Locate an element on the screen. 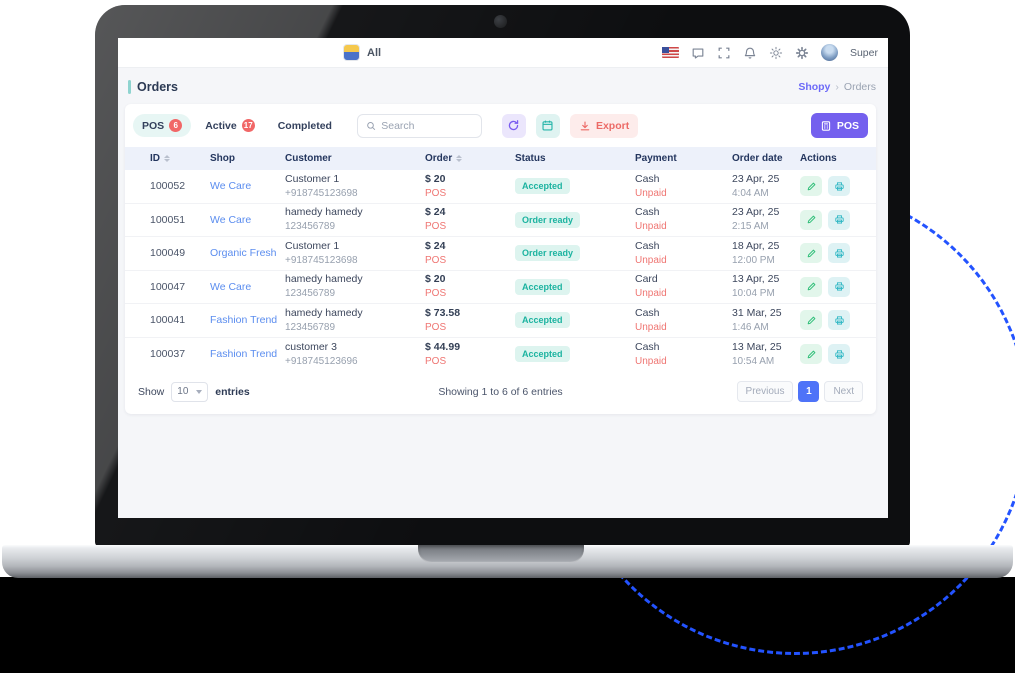 The width and height of the screenshot is (1015, 673). next-page-button: Next is located at coordinates (843, 391).